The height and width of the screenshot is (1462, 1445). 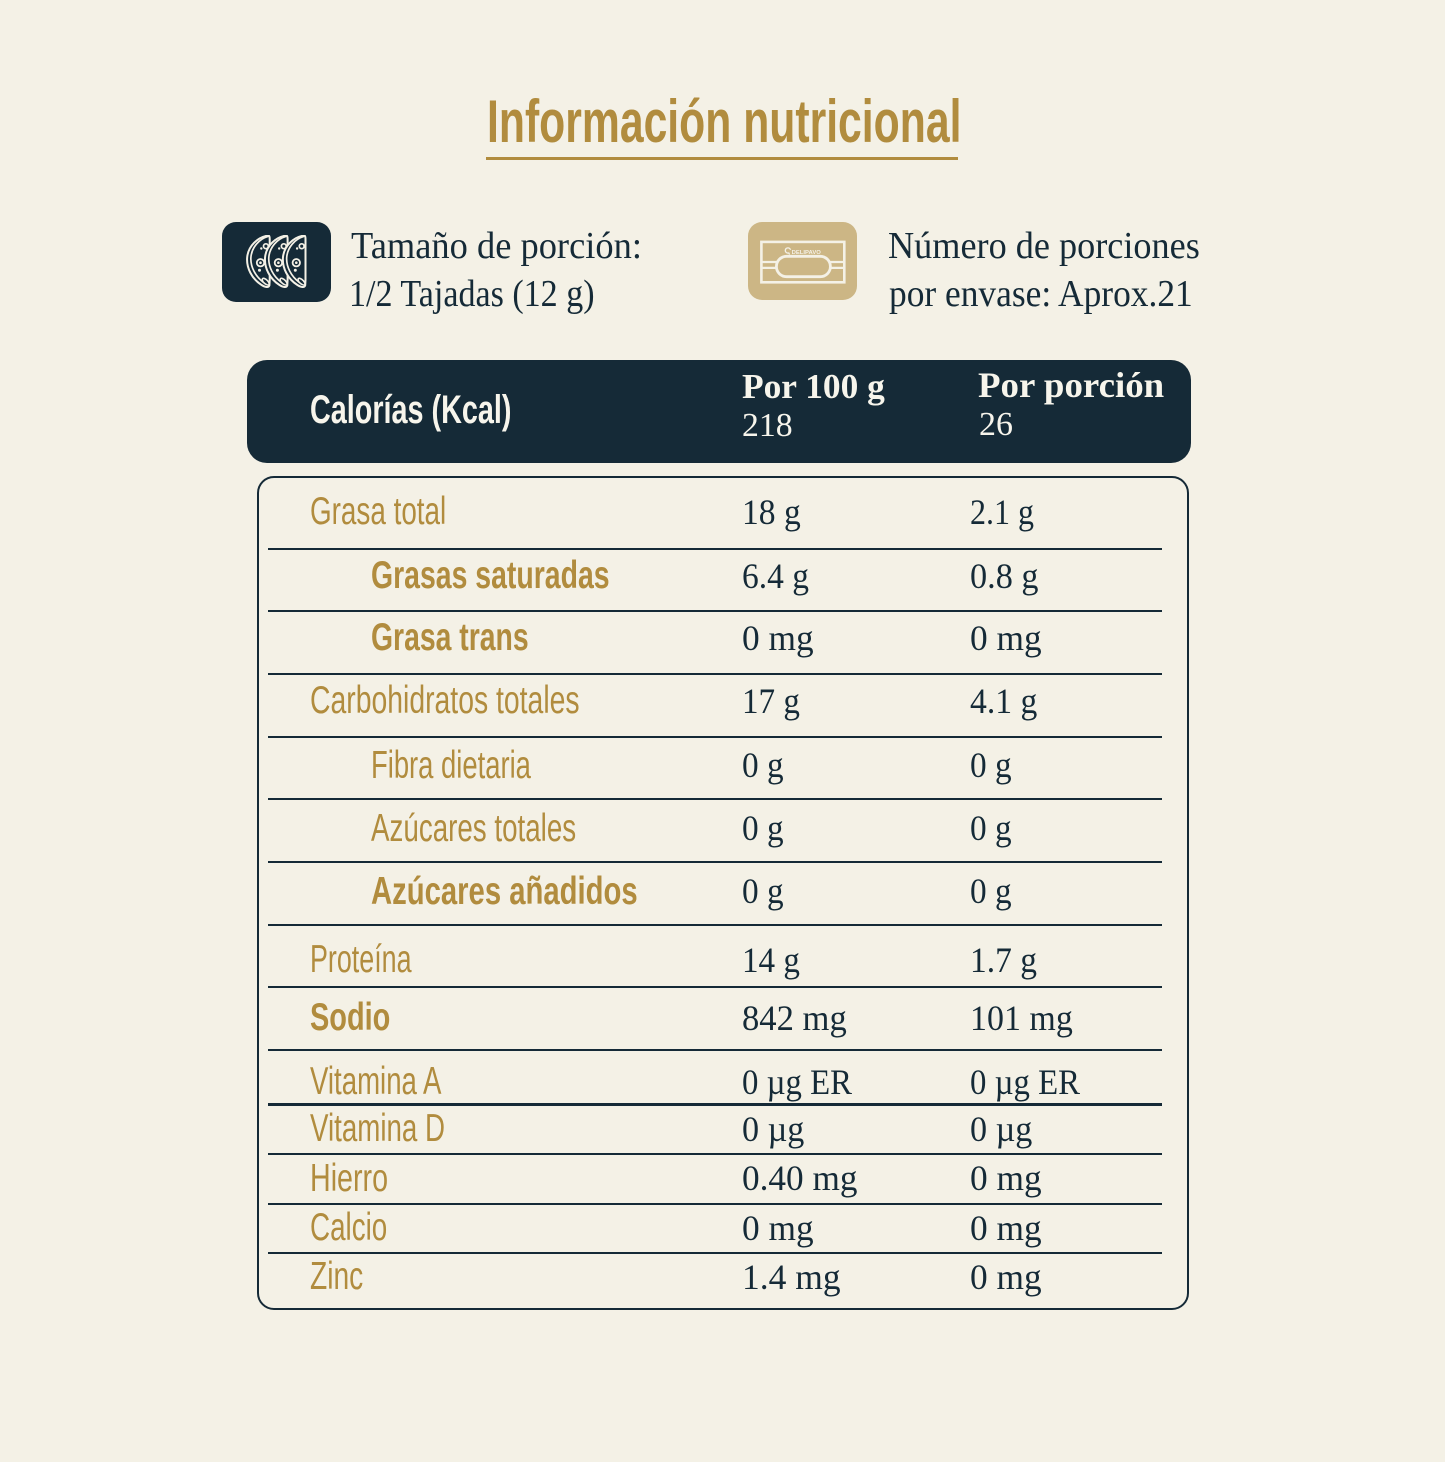 I want to click on svg-text: DELIPAVO, so click(x=806, y=253).